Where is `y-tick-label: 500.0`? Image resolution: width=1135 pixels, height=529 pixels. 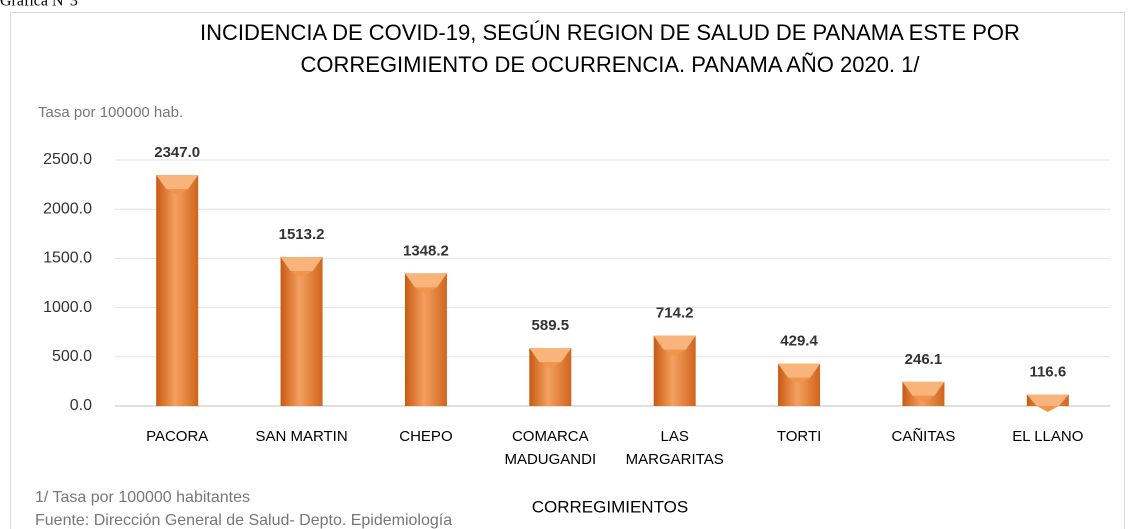
y-tick-label: 500.0 is located at coordinates (72, 356).